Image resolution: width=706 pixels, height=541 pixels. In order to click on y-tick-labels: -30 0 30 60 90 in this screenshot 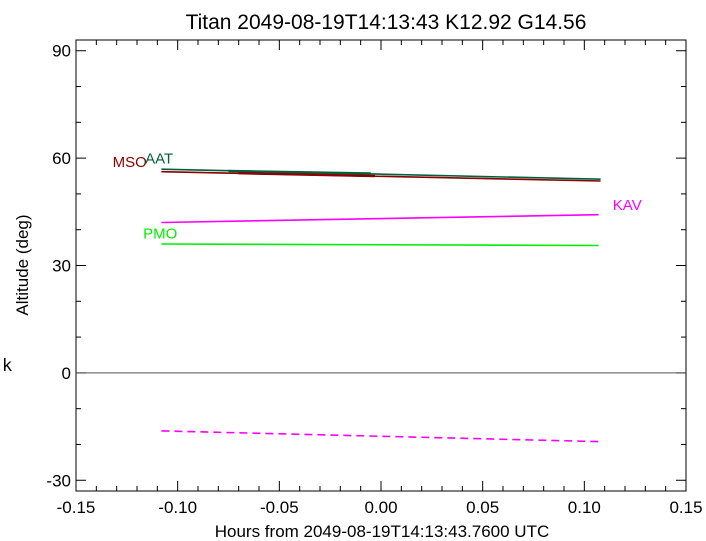, I will do `click(58, 266)`.